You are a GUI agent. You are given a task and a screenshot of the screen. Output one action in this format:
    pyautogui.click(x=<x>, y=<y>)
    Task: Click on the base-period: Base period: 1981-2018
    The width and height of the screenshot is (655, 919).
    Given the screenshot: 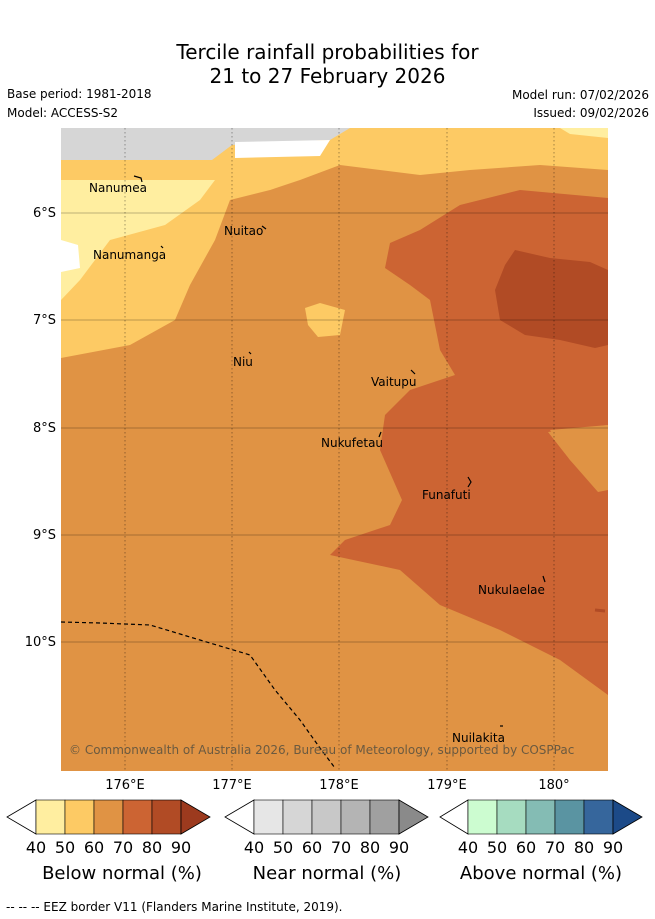 What is the action you would take?
    pyautogui.click(x=79, y=94)
    